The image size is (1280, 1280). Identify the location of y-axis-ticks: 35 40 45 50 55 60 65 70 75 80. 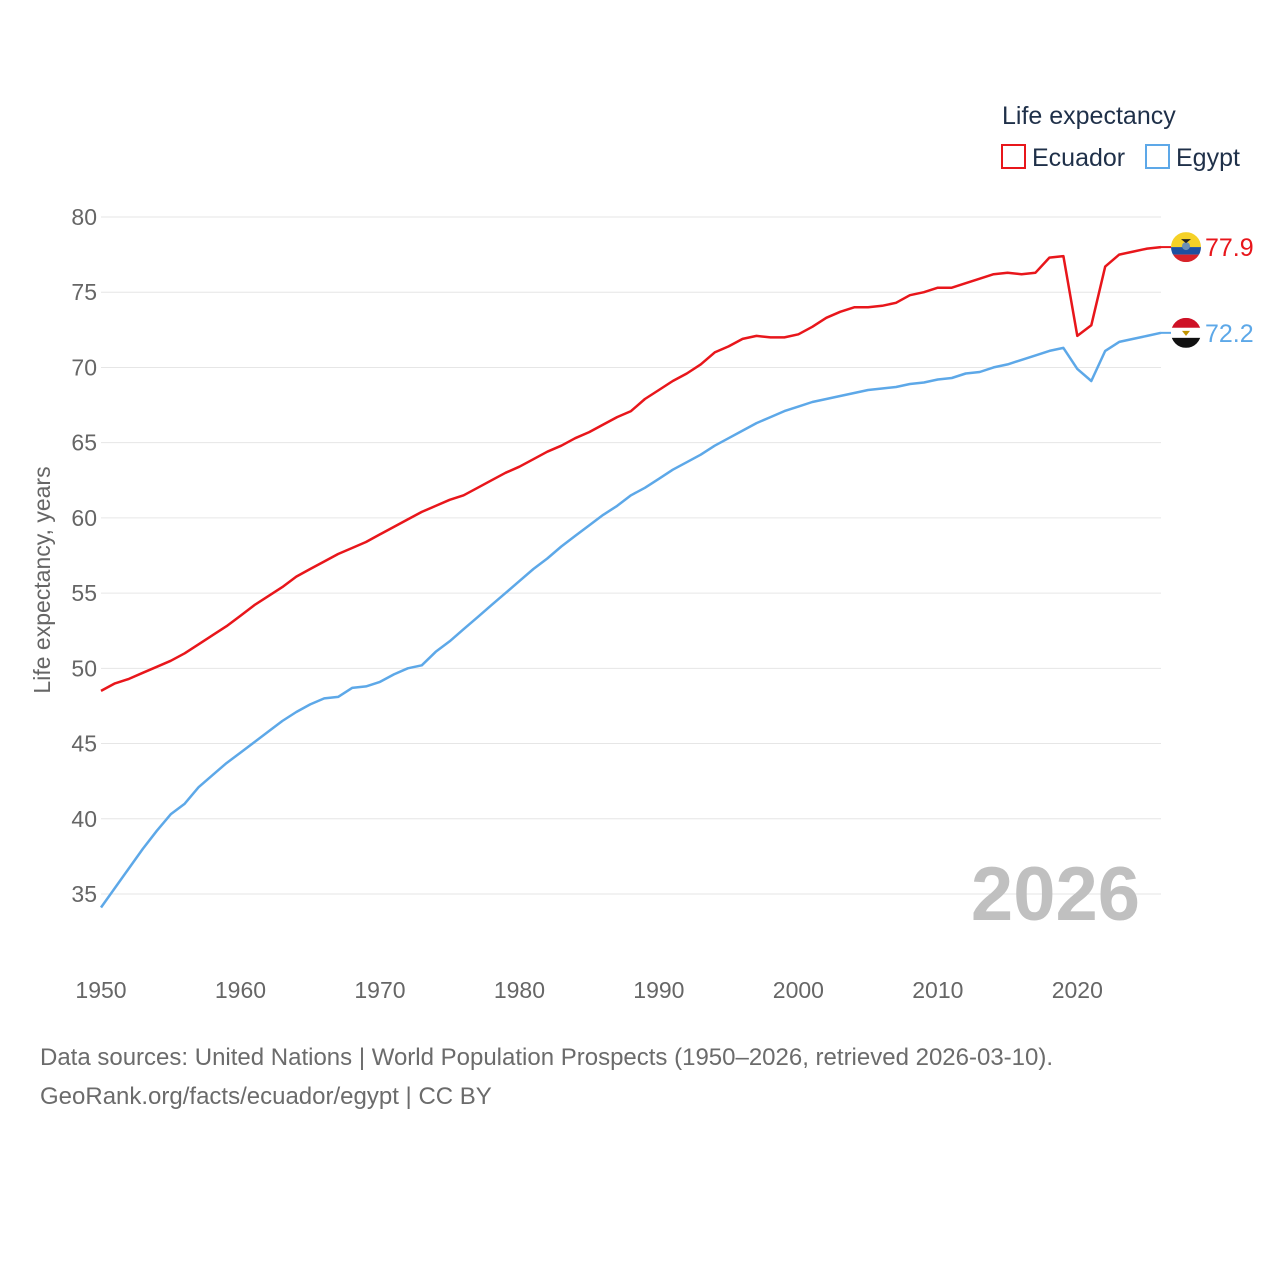
(84, 555).